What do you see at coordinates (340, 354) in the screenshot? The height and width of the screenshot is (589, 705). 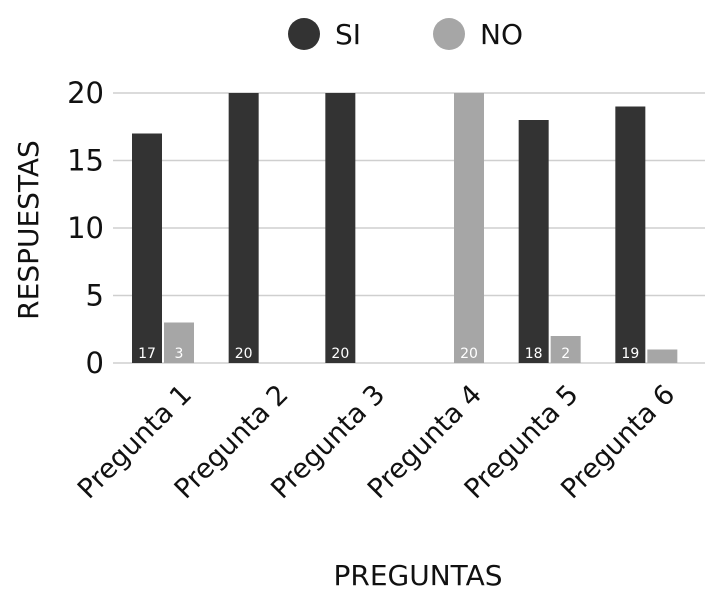 I see `data-label-si-pregunta-3: 20` at bounding box center [340, 354].